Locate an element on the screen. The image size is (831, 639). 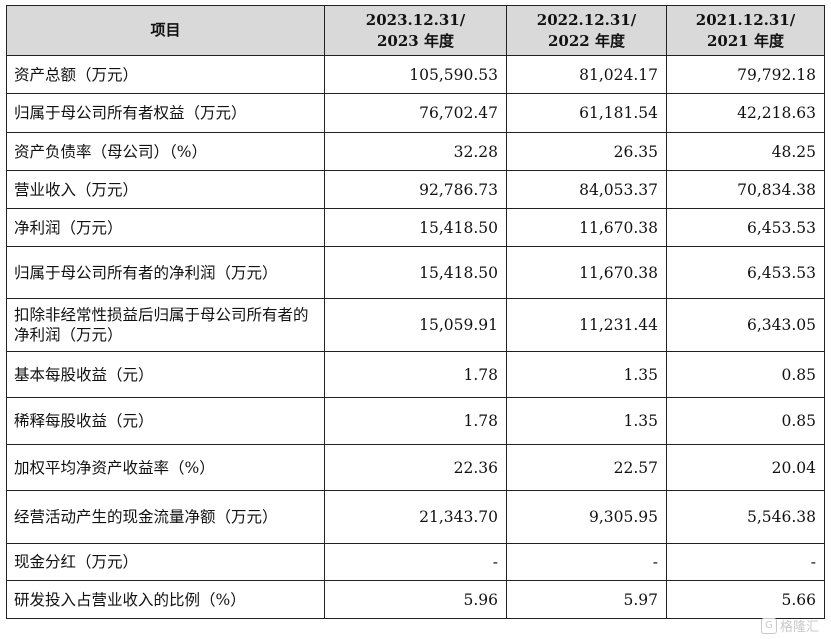
value-2021: 5.66 is located at coordinates (745, 599).